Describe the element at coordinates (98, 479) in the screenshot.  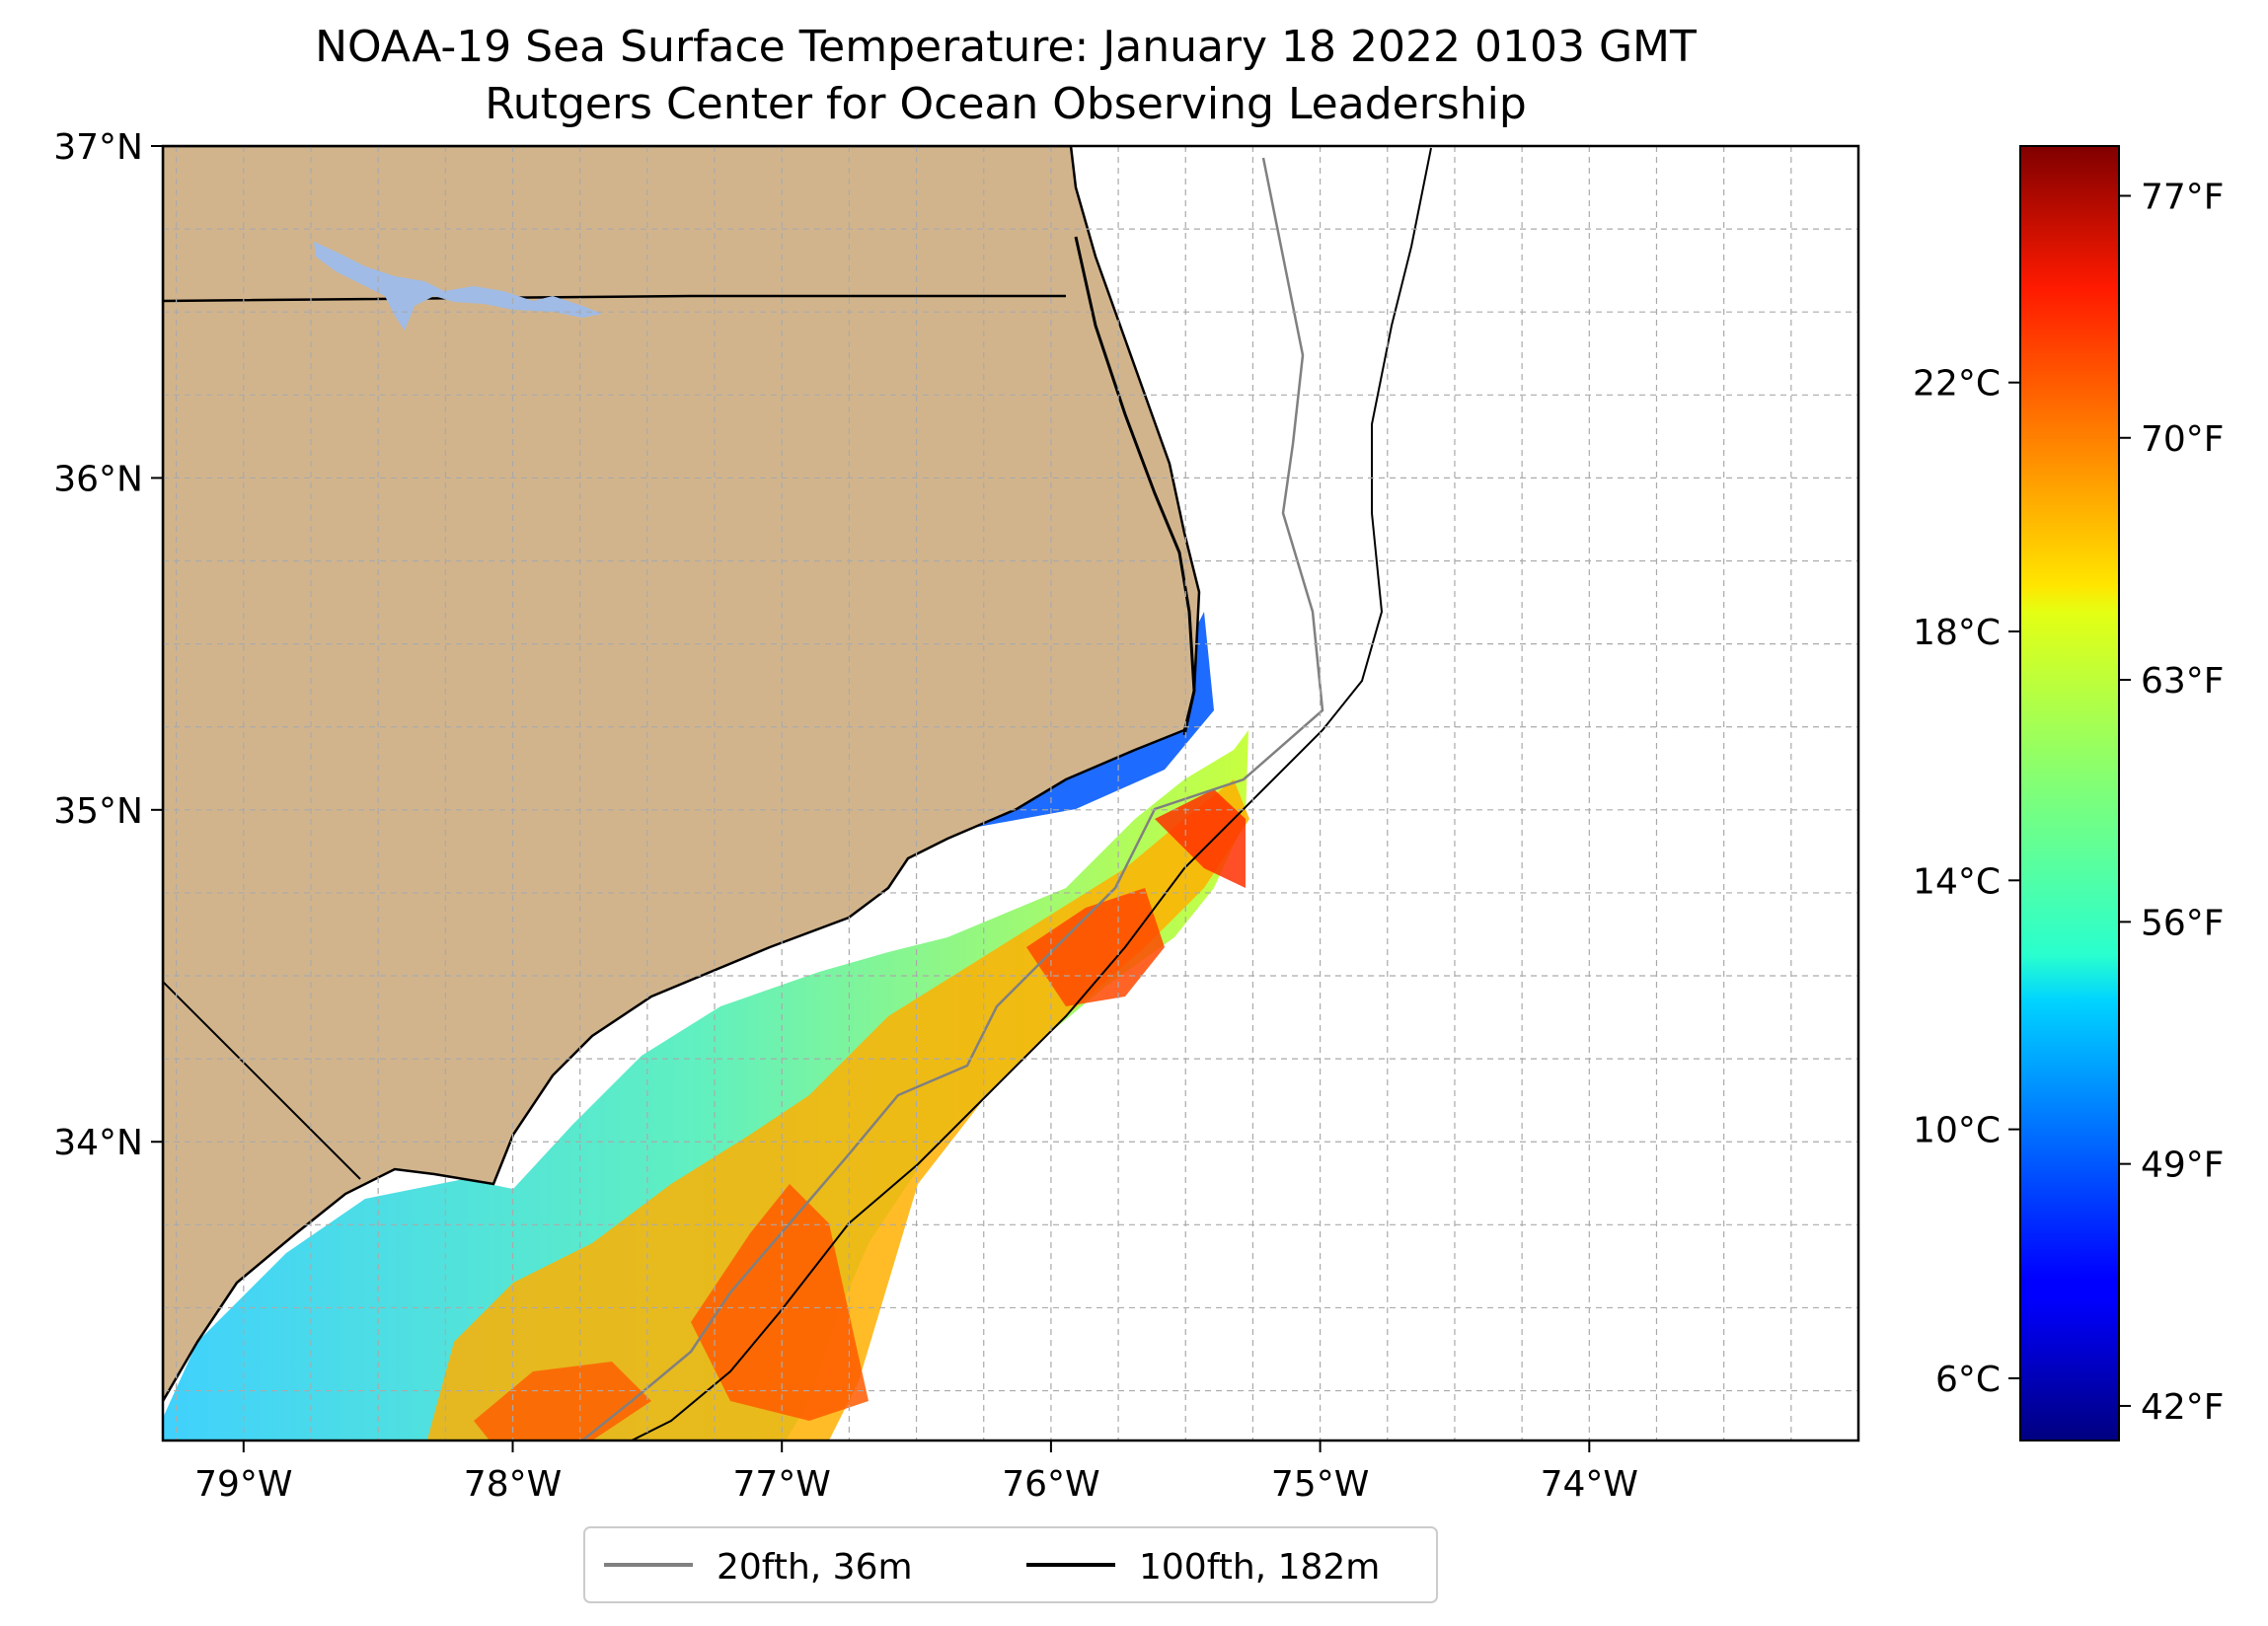
I see `lat-tick-label: 36°N` at that location.